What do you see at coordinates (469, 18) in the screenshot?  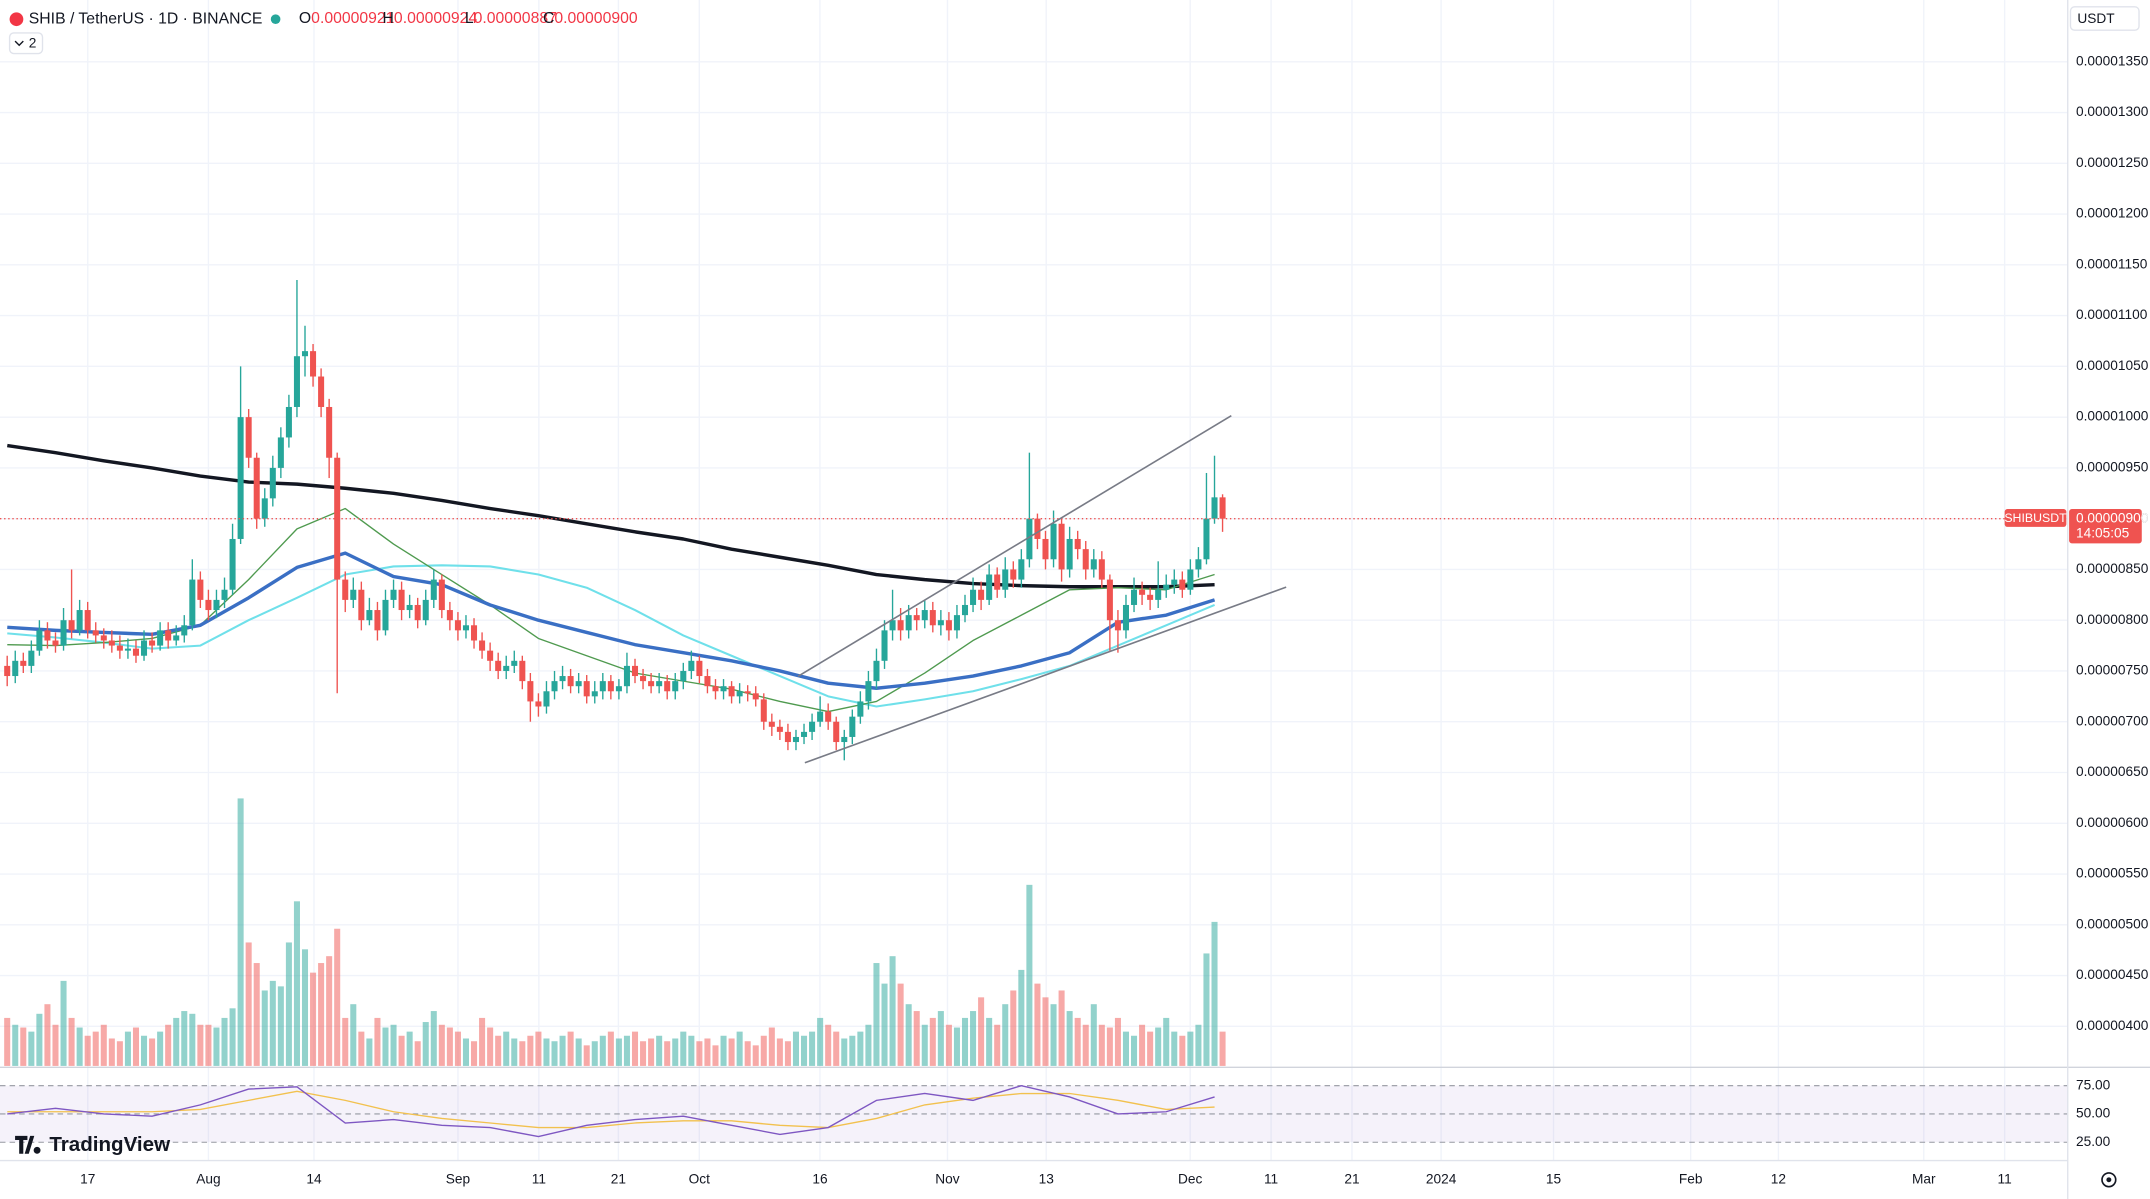 I see `ohlc-key: L` at bounding box center [469, 18].